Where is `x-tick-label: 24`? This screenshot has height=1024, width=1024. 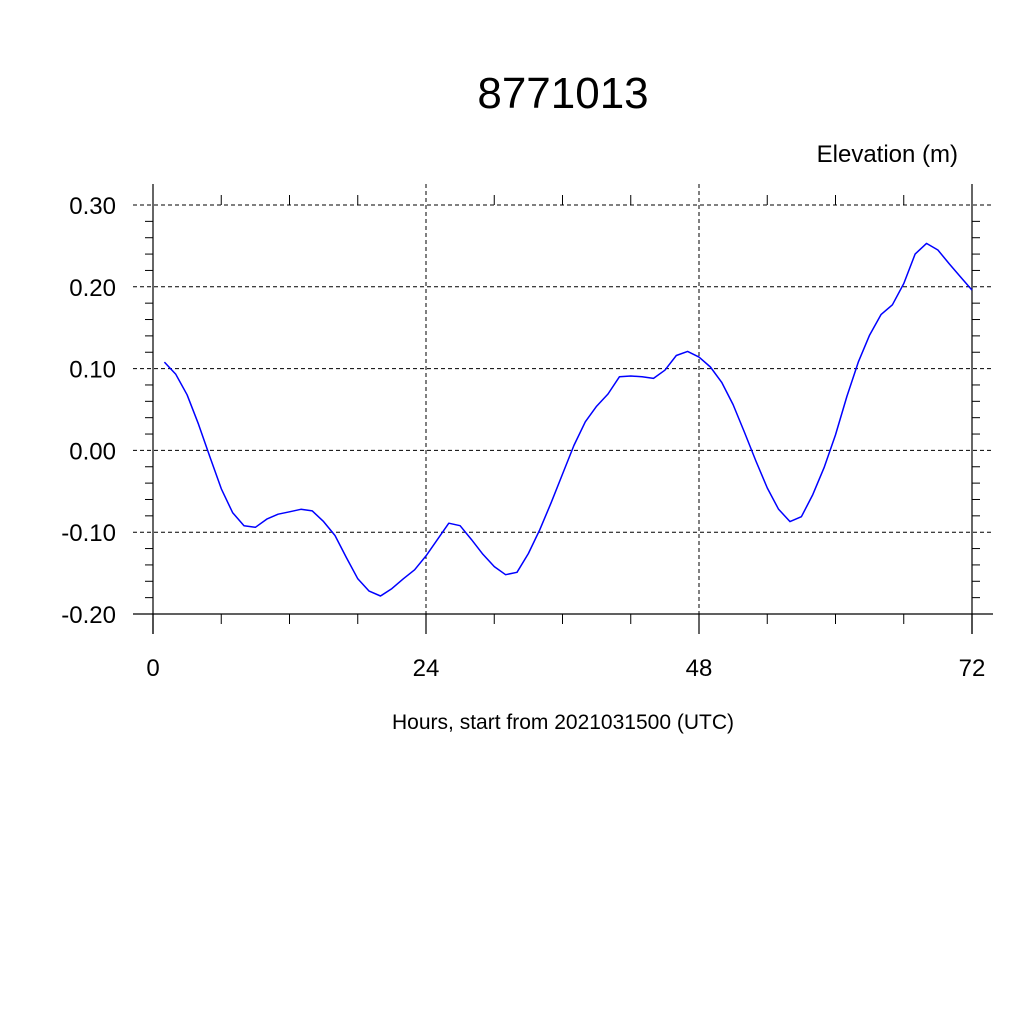
x-tick-label: 24 is located at coordinates (426, 668).